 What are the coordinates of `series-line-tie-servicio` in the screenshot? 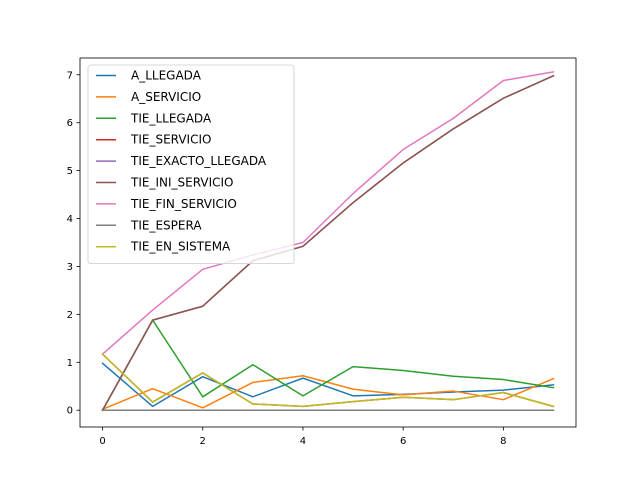 It's located at (328, 380).